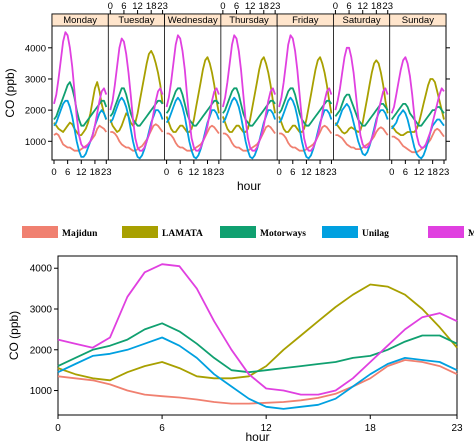 Image resolution: width=474 pixels, height=446 pixels. I want to click on panel-strip-label: Sunday, so click(418, 20).